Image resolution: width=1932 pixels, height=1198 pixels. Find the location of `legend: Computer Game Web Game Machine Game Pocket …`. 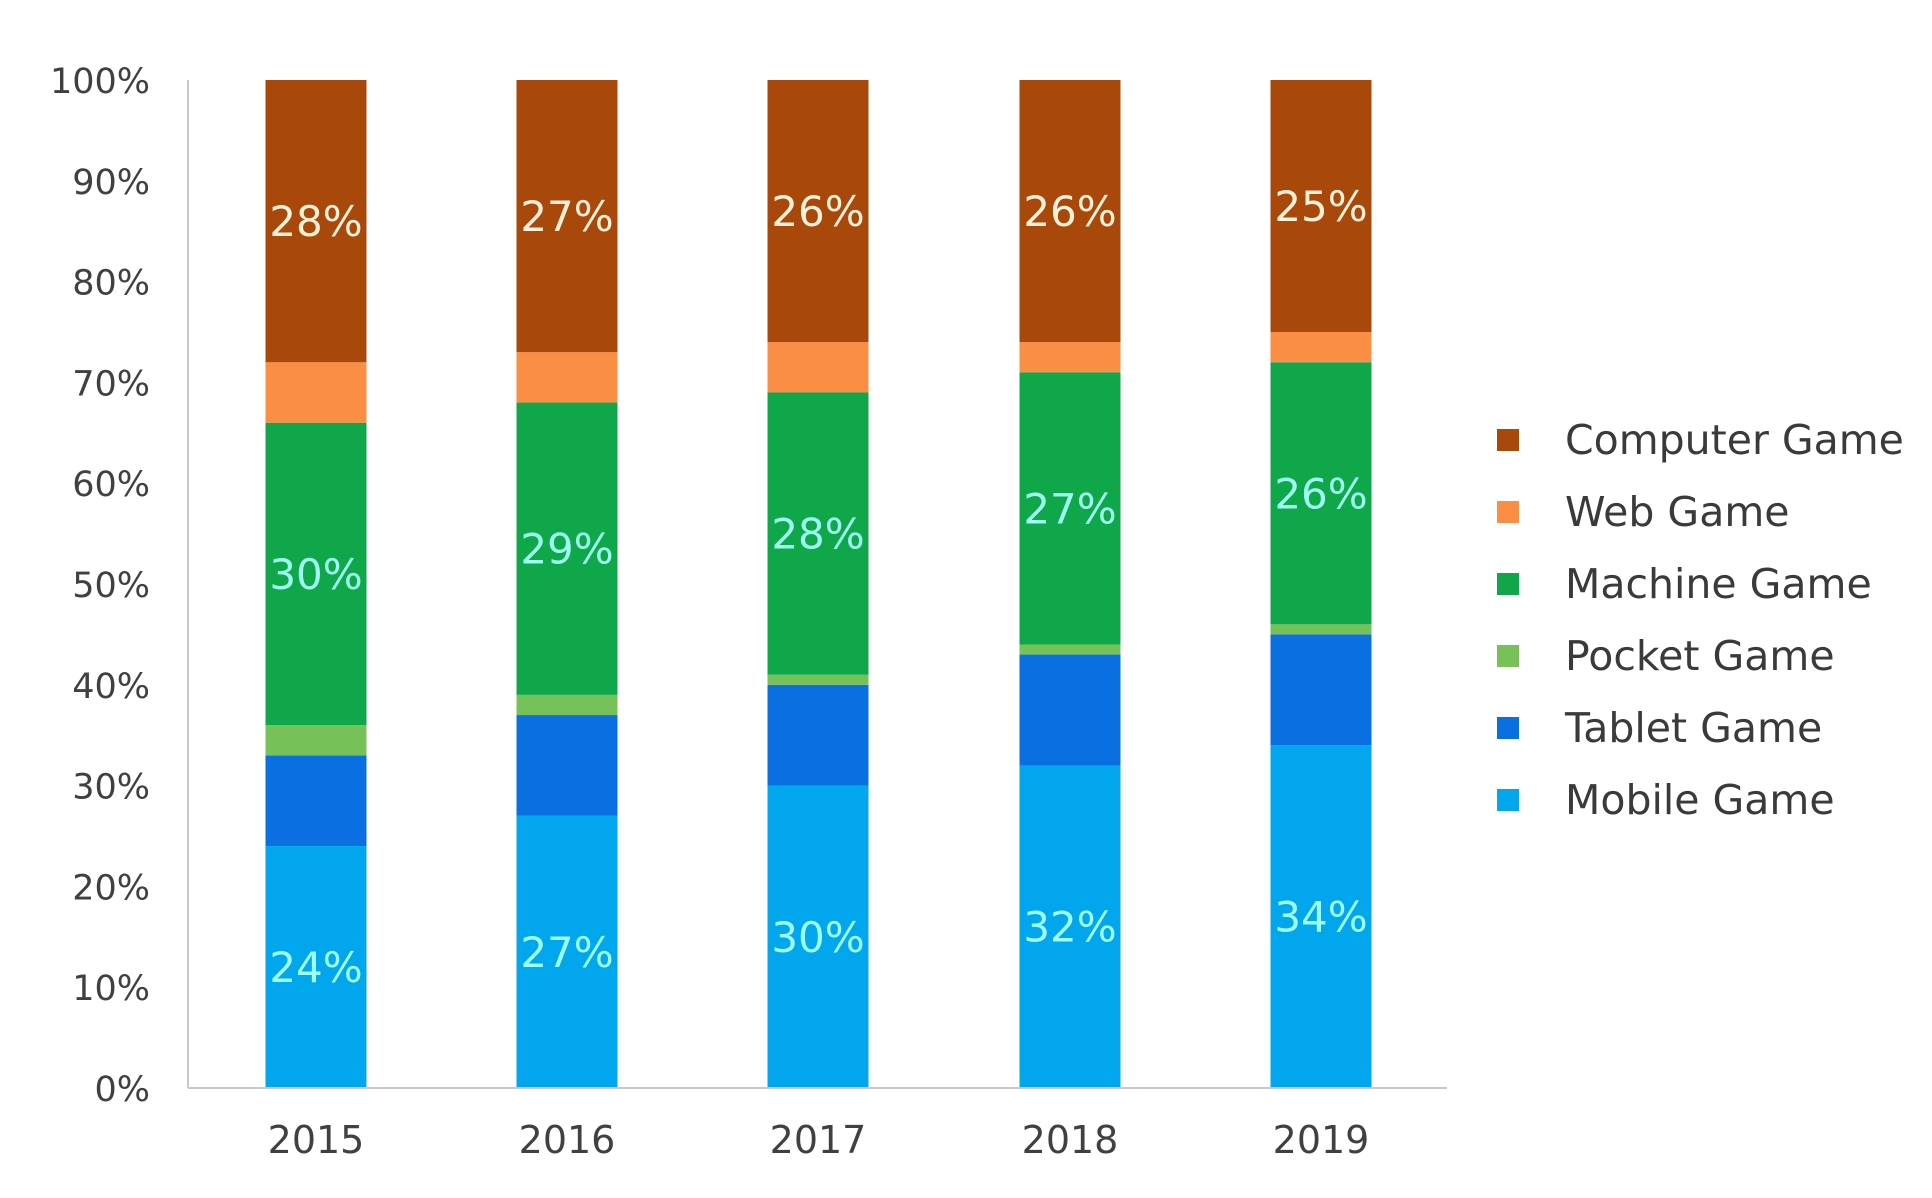

legend: Computer Game Web Game Machine Game Pocket … is located at coordinates (1700, 620).